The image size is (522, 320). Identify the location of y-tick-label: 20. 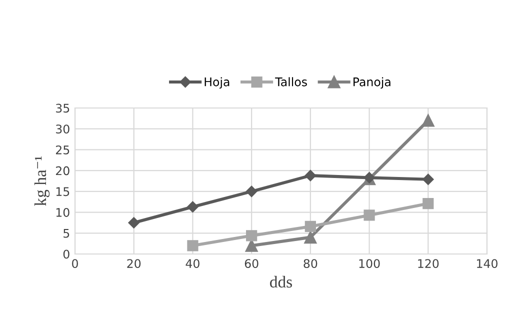
(63, 171).